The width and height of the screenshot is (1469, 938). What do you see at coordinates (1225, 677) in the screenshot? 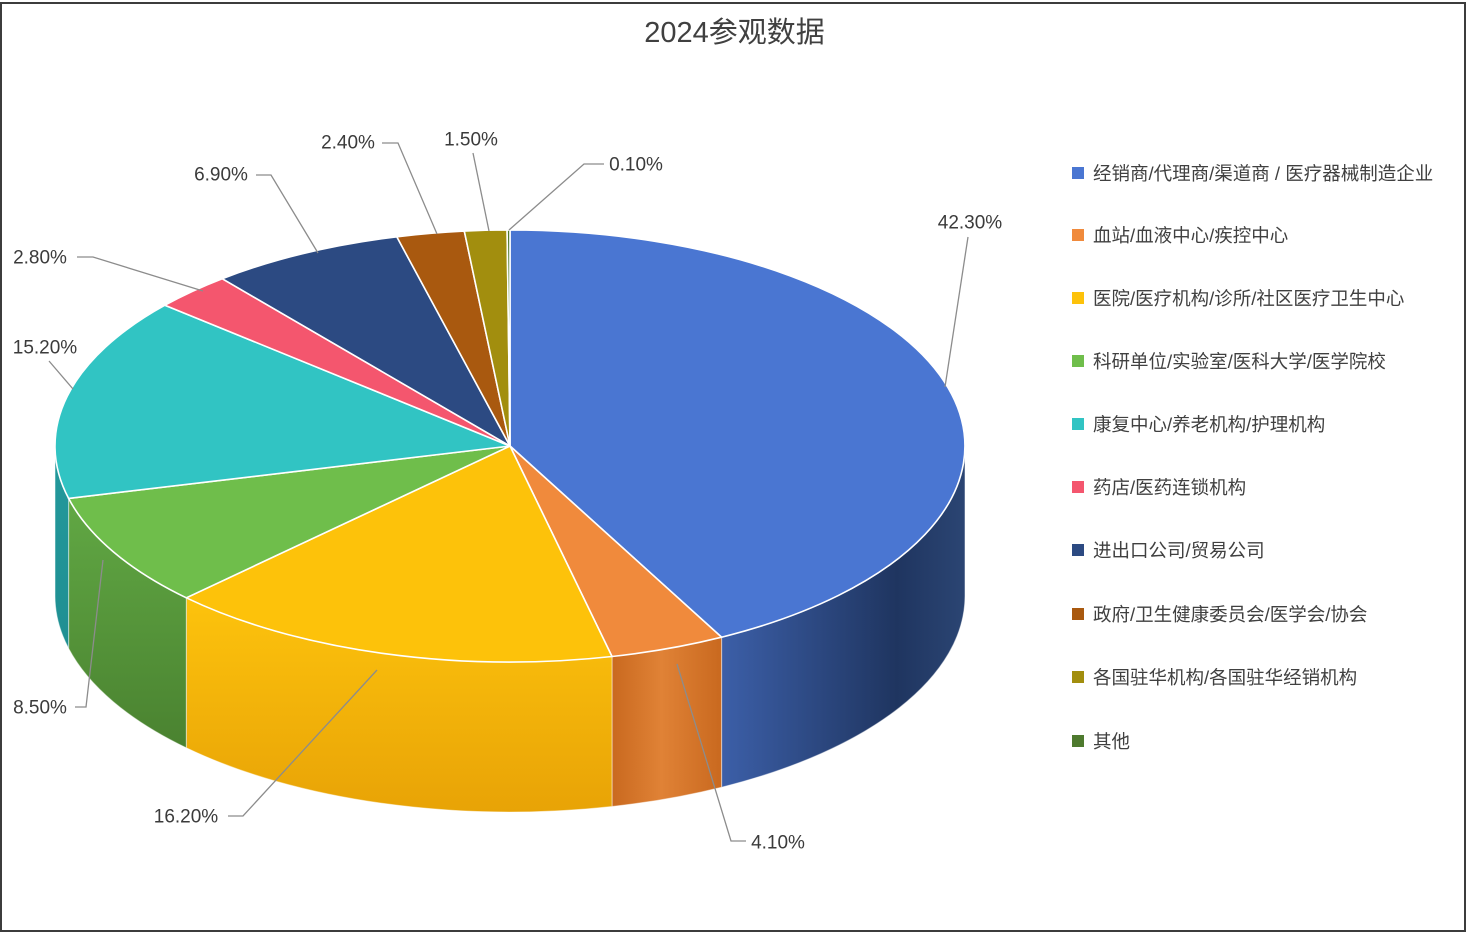
I see `legend-label: 各国驻华机构/各国驻华经销机构` at bounding box center [1225, 677].